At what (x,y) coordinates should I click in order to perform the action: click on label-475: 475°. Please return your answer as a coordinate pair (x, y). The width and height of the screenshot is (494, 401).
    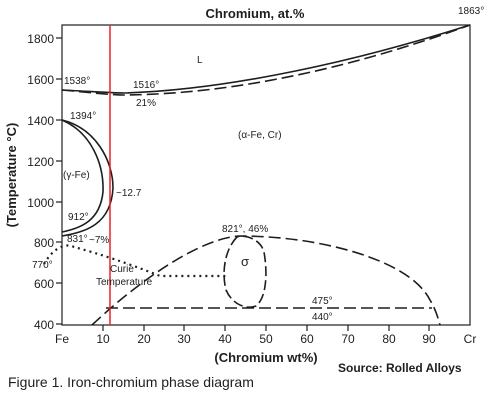
    Looking at the image, I should click on (322, 301).